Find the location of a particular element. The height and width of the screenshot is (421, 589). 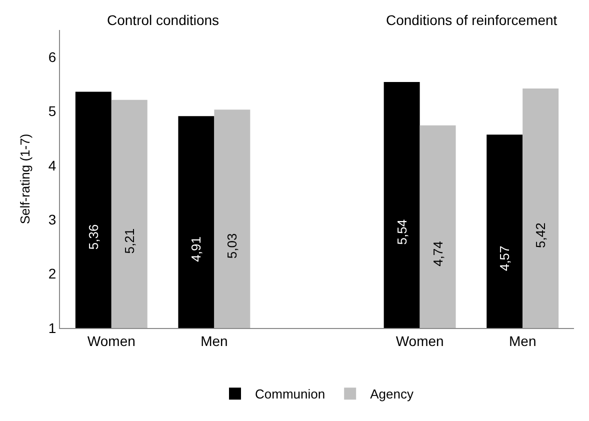

data-label: 4,74 is located at coordinates (438, 253).